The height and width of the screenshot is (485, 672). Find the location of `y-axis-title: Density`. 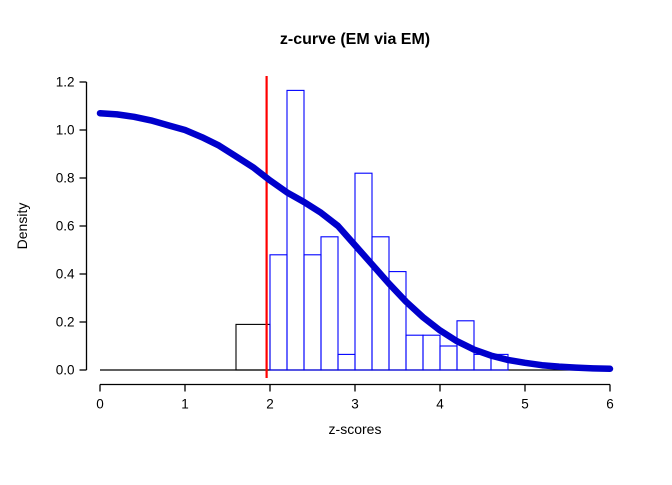

y-axis-title: Density is located at coordinates (22, 226).